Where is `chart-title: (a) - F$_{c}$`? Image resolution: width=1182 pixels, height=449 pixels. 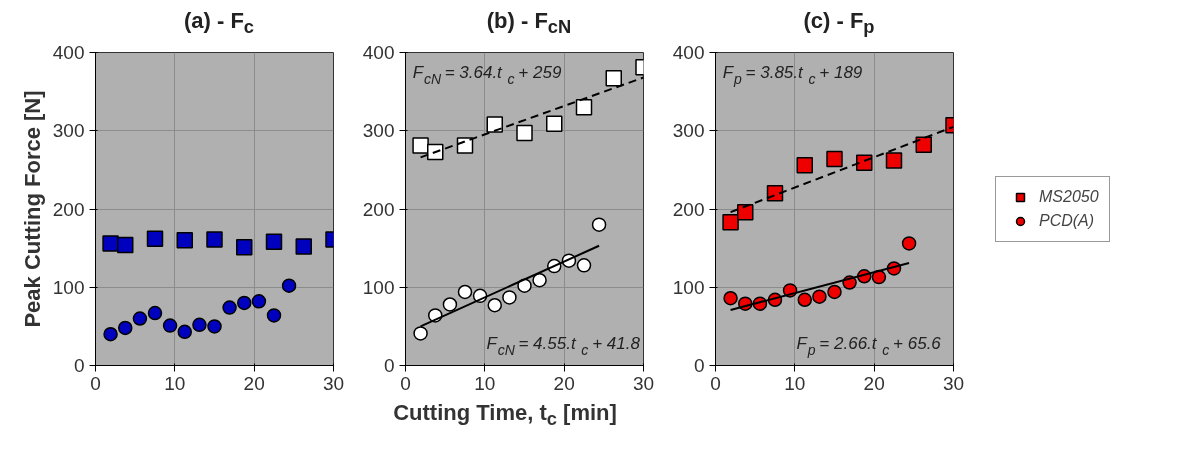
chart-title: (a) - F$_{c}$ is located at coordinates (219, 23).